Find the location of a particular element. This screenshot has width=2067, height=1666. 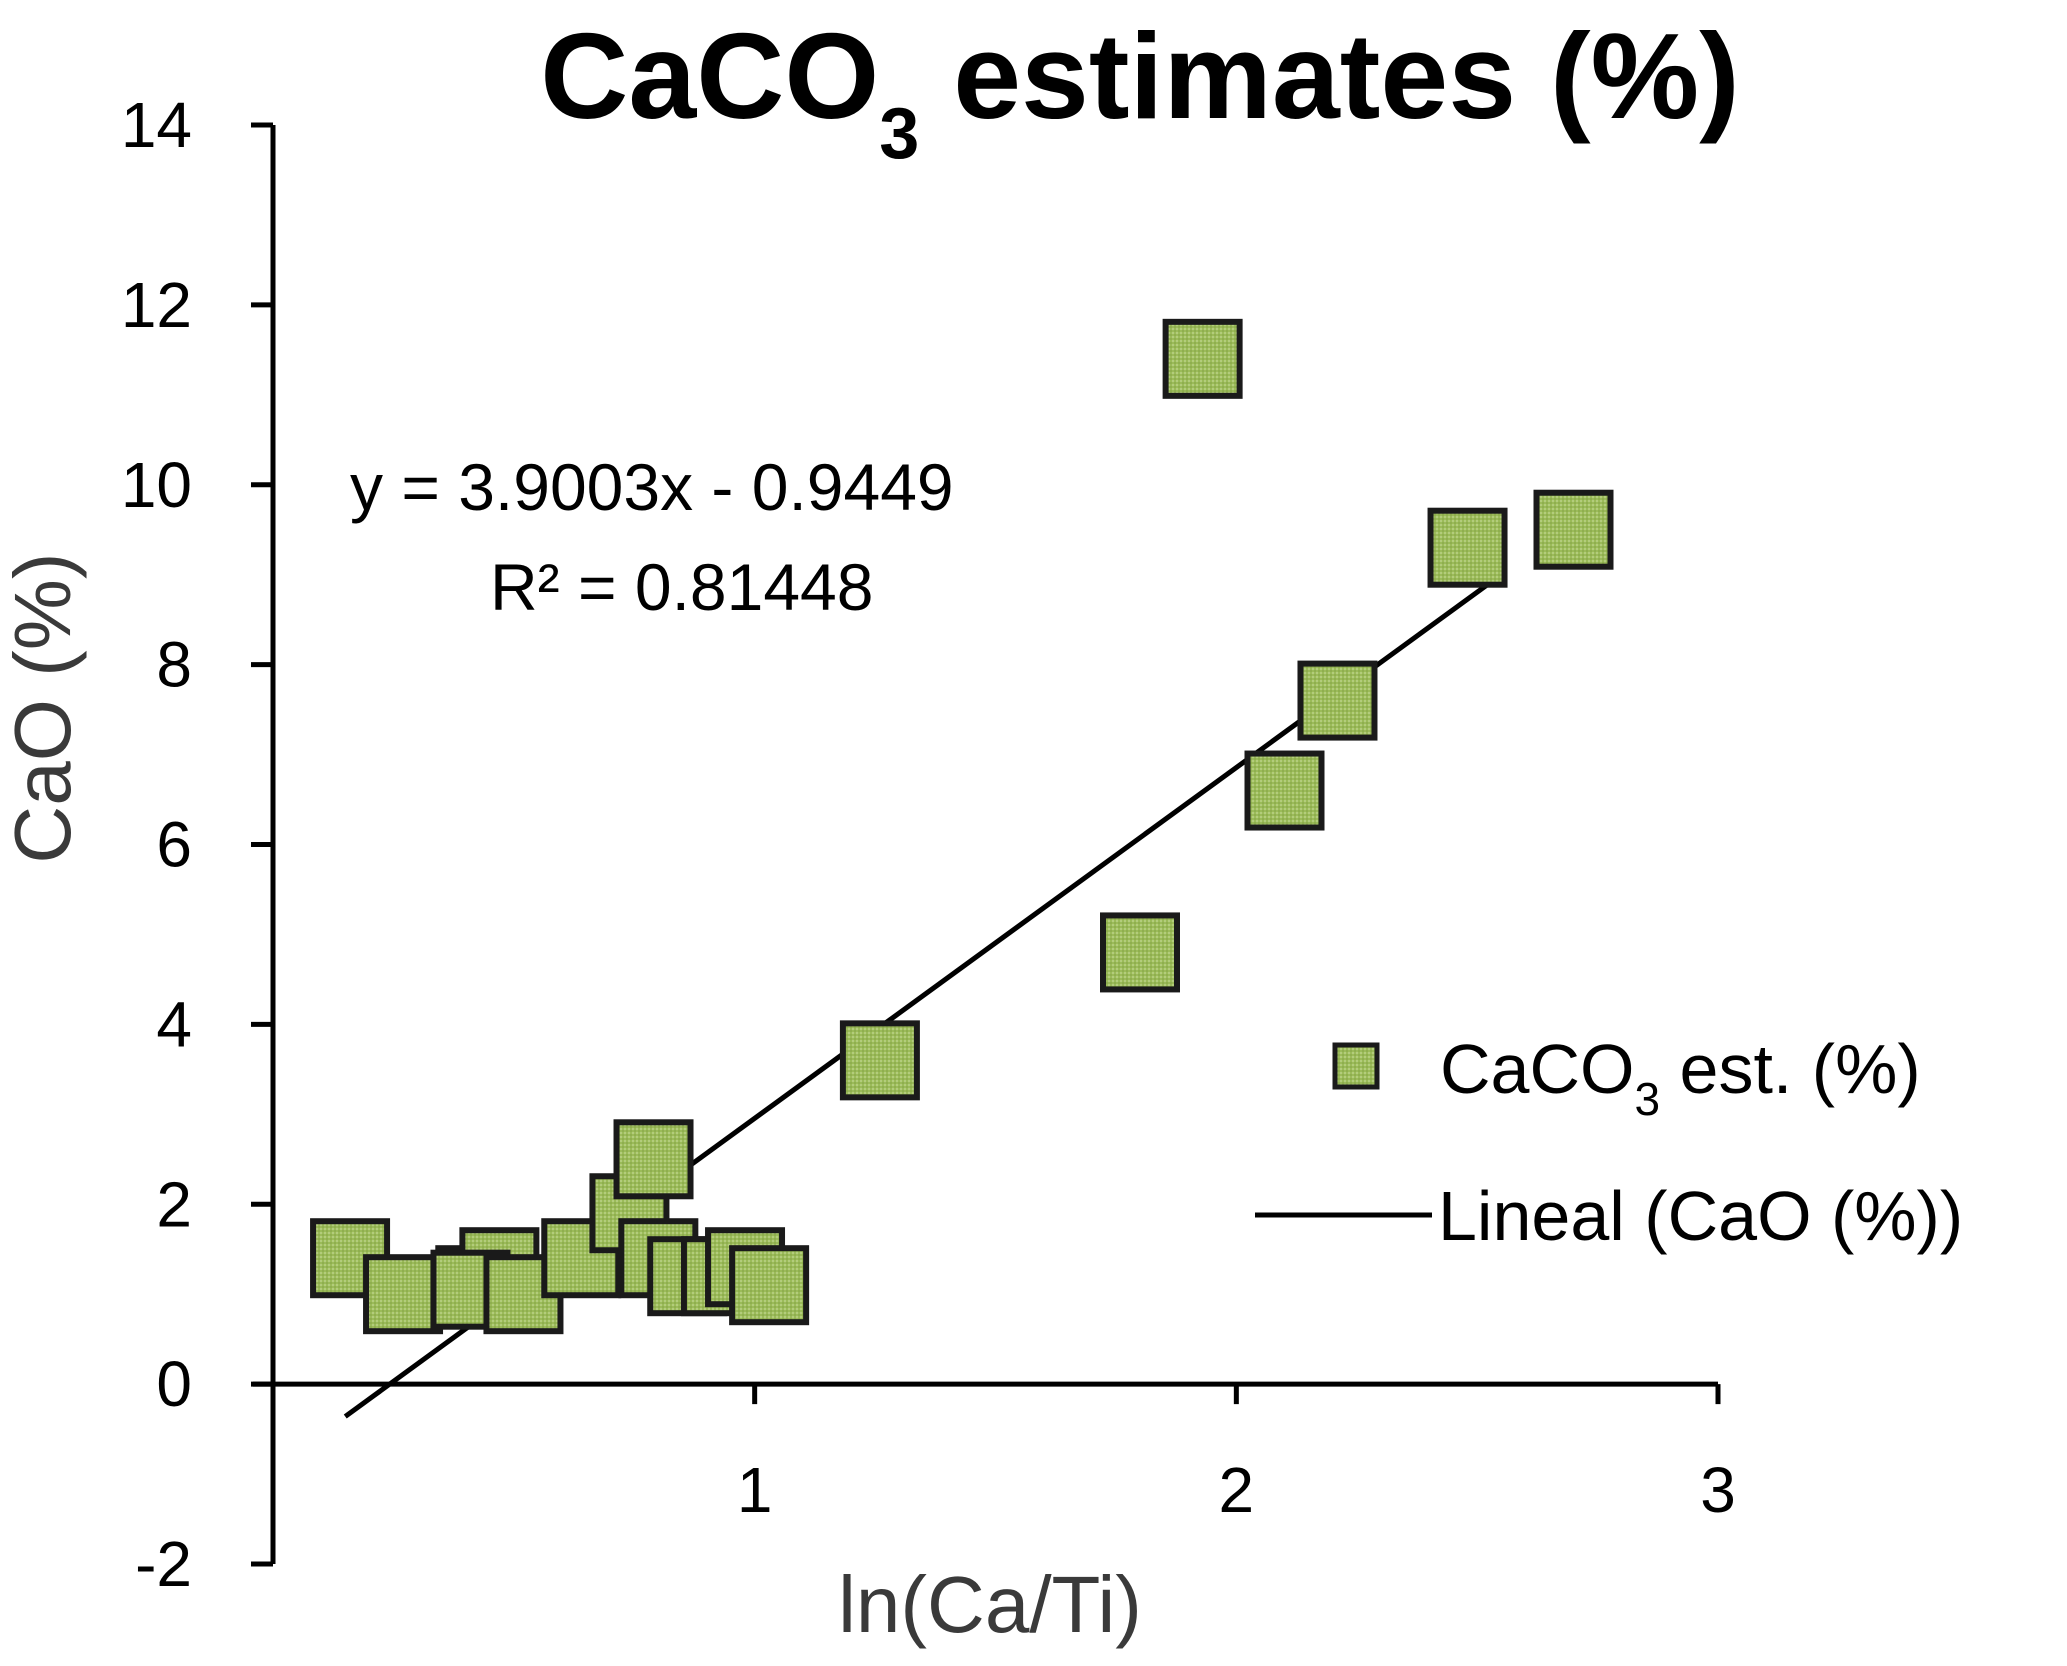

legend-marker-label: CaCO3 est. (%) is located at coordinates (1680, 1077).